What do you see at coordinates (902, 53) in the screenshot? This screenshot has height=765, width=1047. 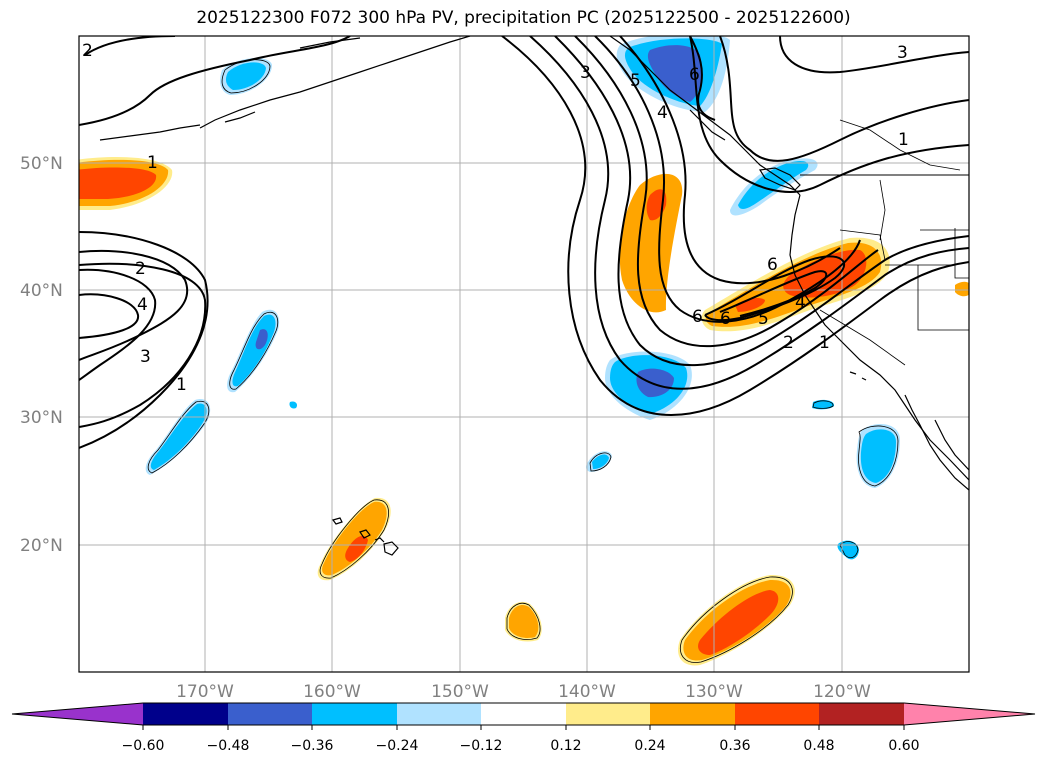 I see `pv-label-3-ne: 3` at bounding box center [902, 53].